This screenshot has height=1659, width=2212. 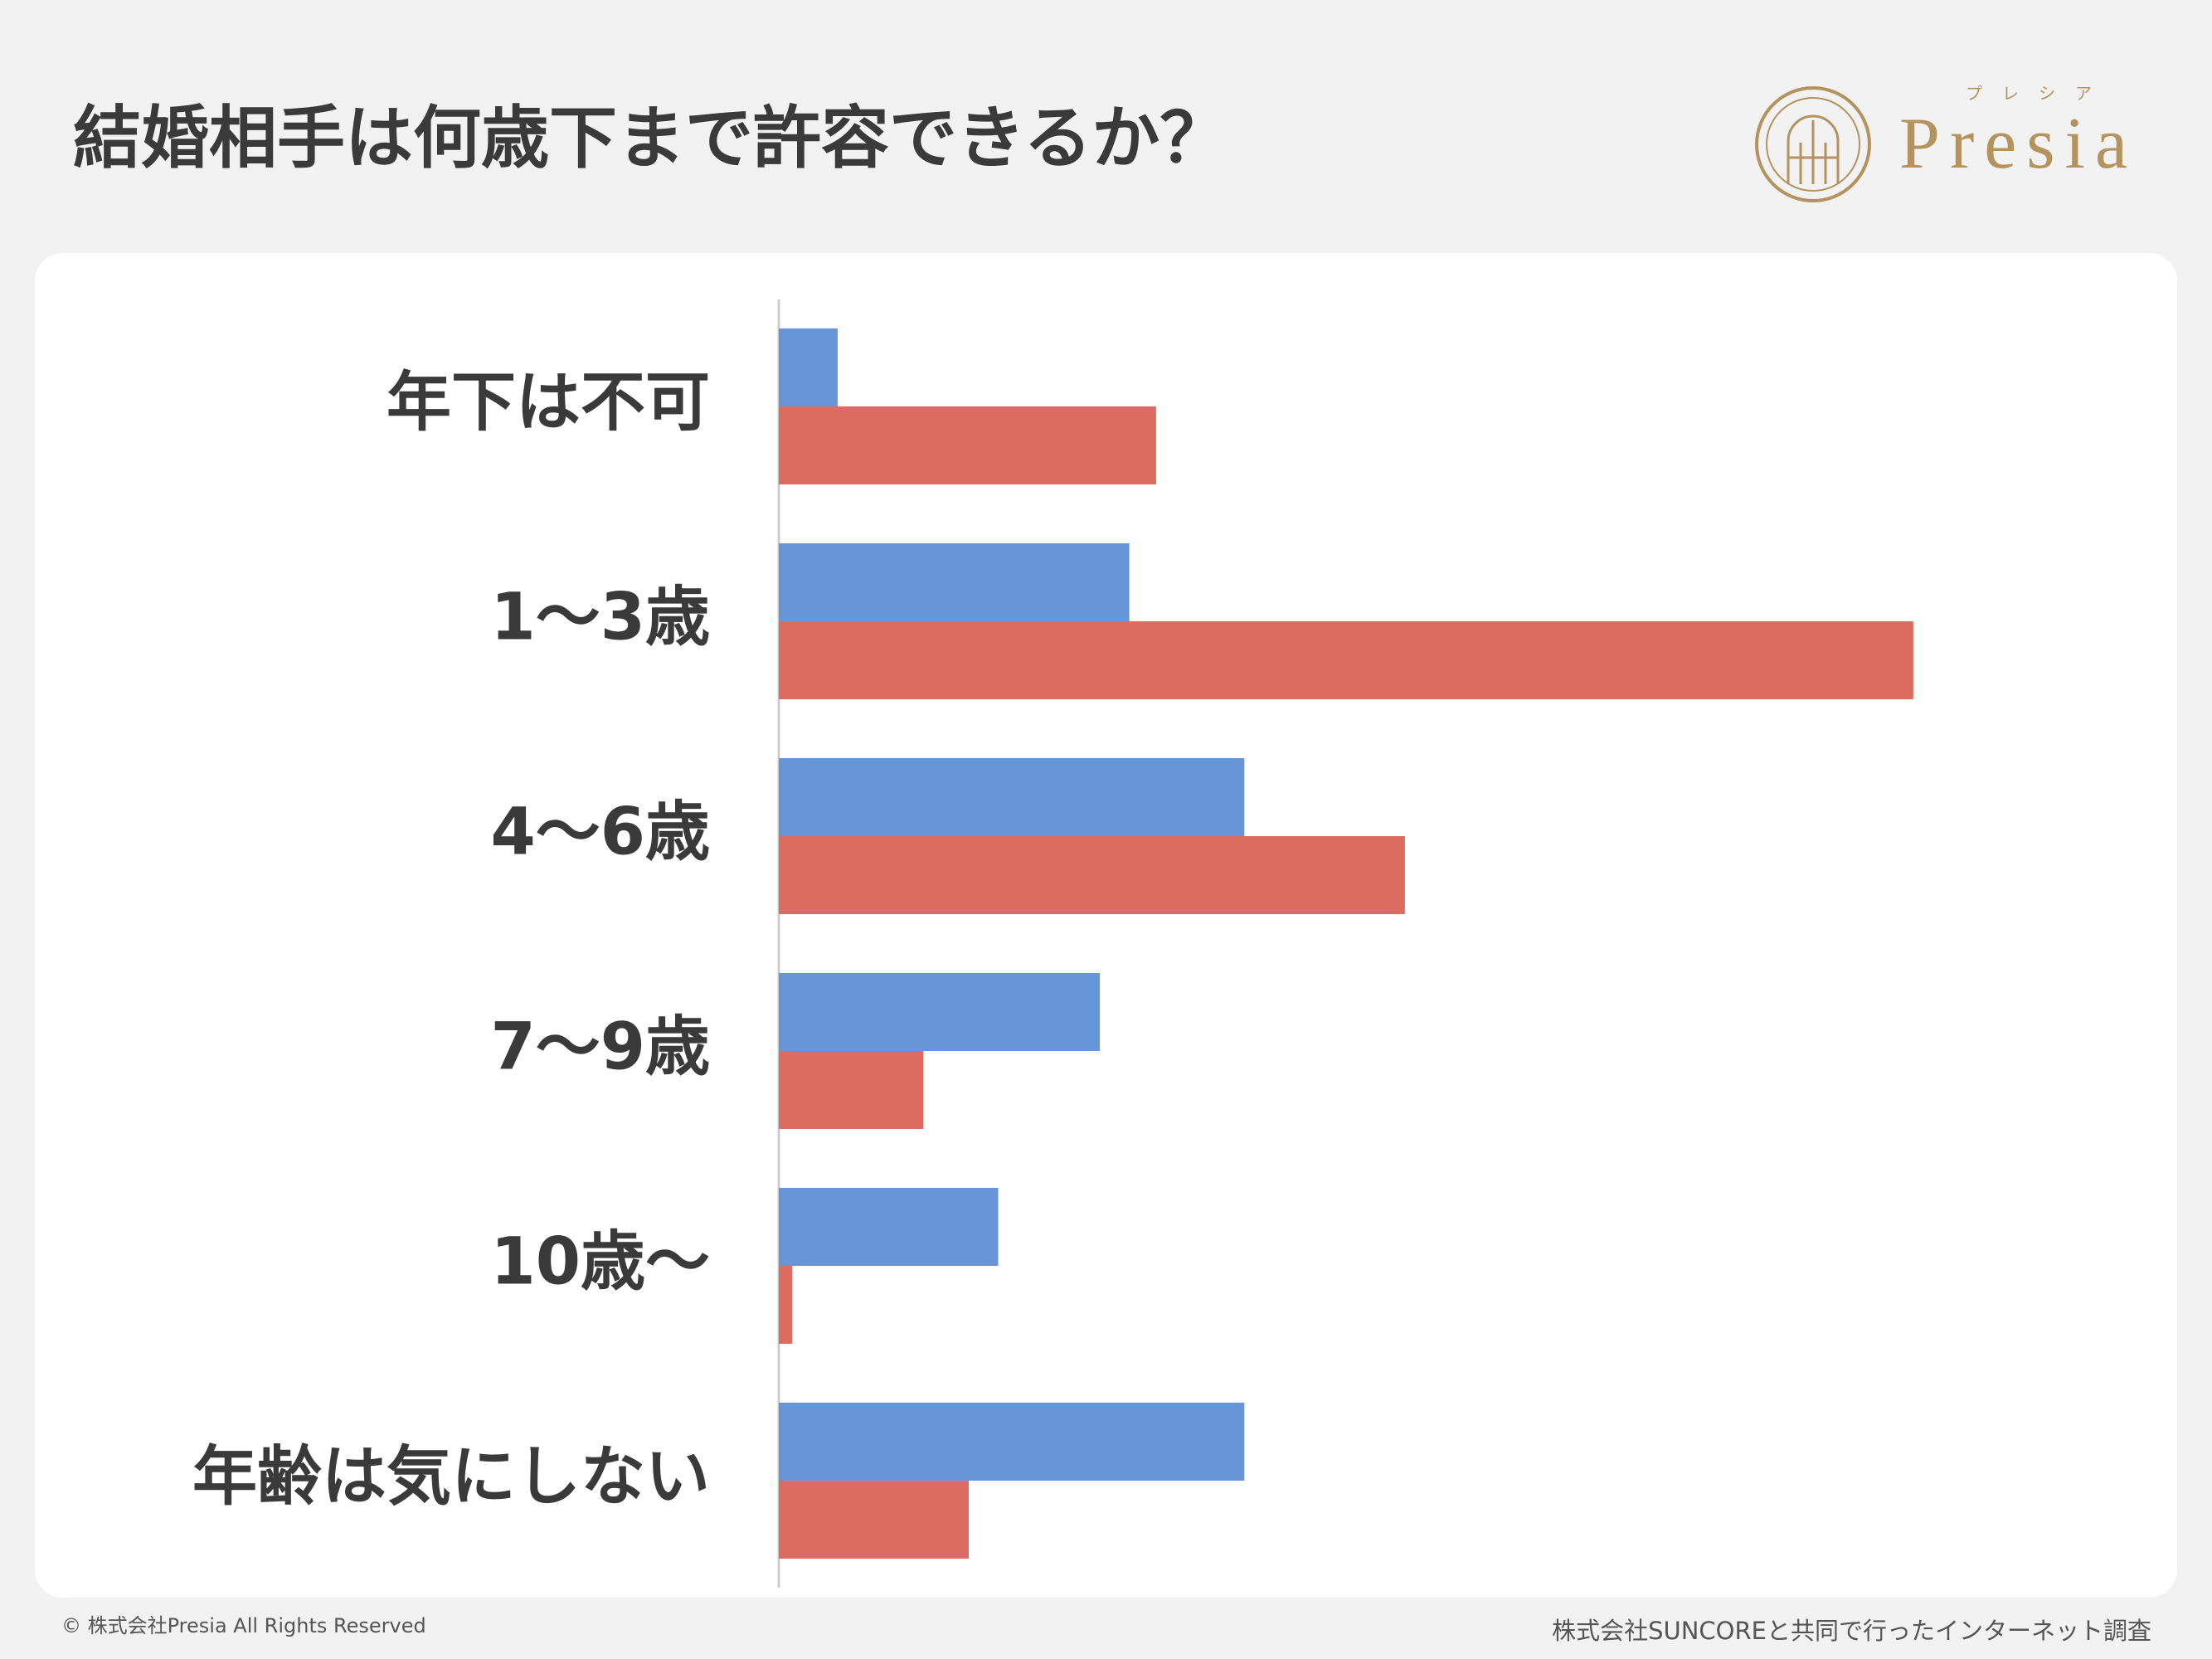 I want to click on category-label: 7〜9歳, so click(x=600, y=1047).